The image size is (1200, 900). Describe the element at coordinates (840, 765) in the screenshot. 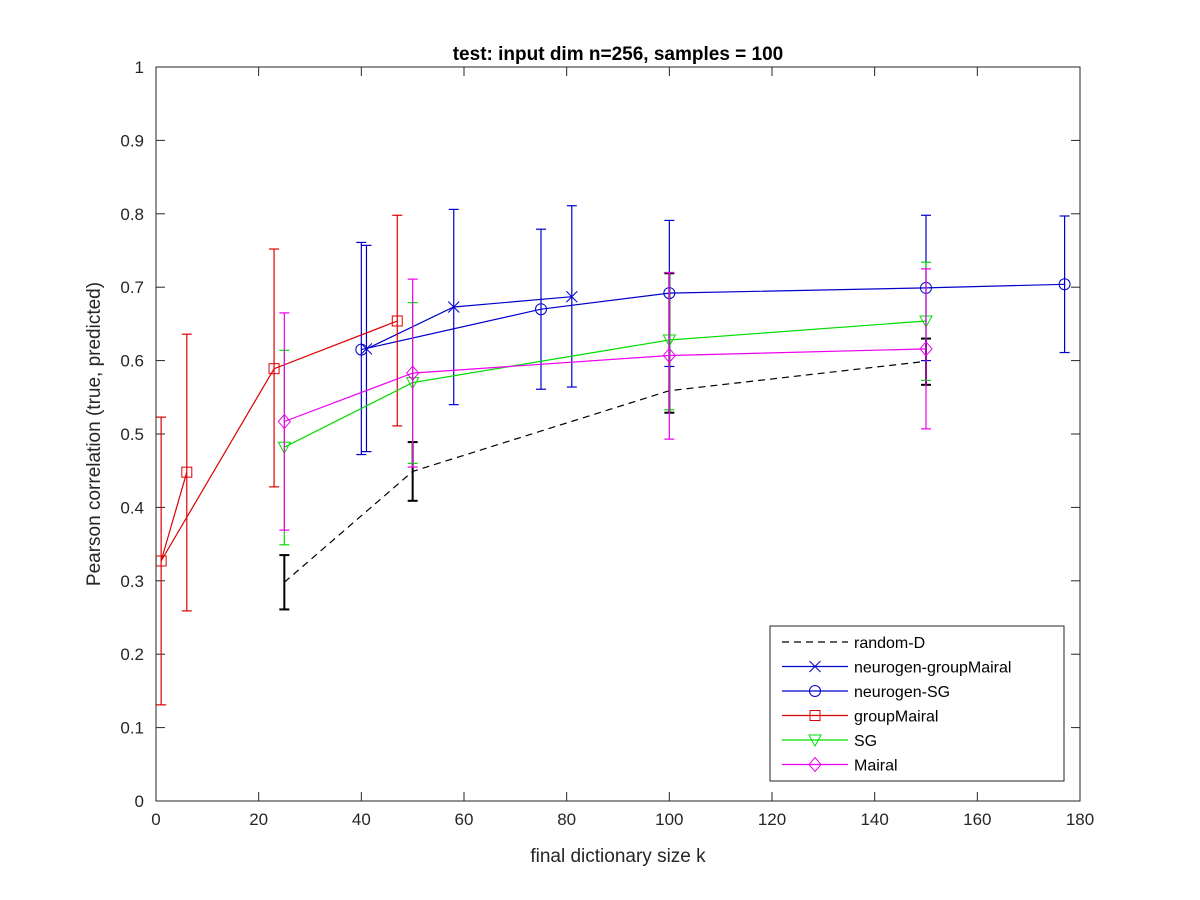

I see `legend-entry: Mairal` at that location.